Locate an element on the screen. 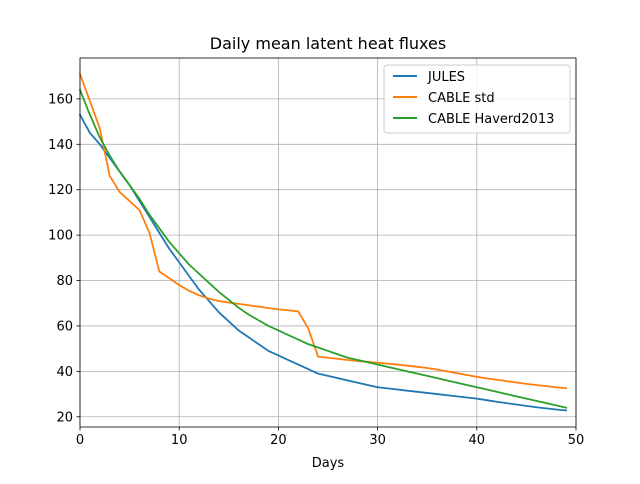  legend-box is located at coordinates (477, 99).